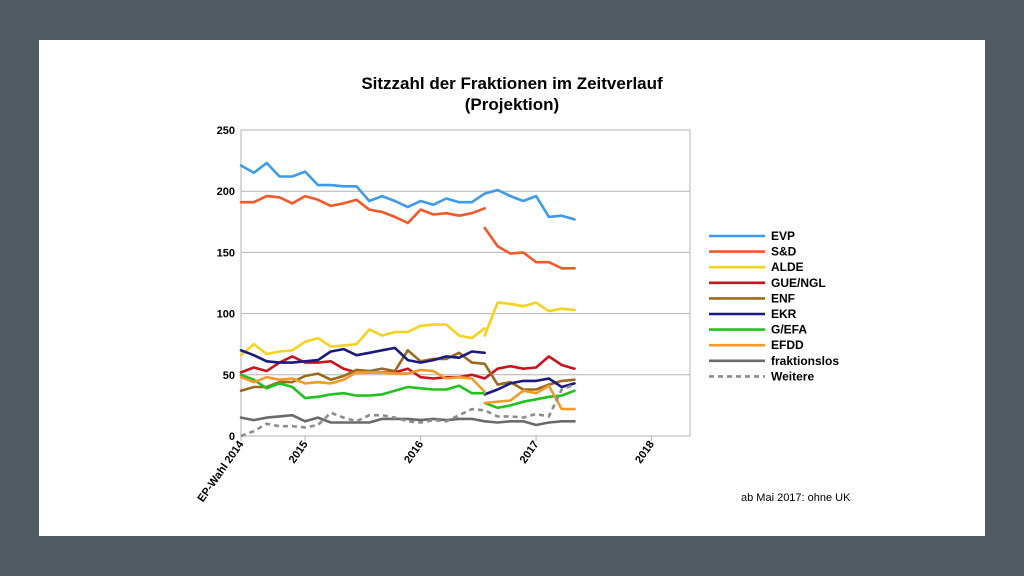 Image resolution: width=1024 pixels, height=576 pixels. What do you see at coordinates (798, 283) in the screenshot?
I see `legend-label: GUE/NGL` at bounding box center [798, 283].